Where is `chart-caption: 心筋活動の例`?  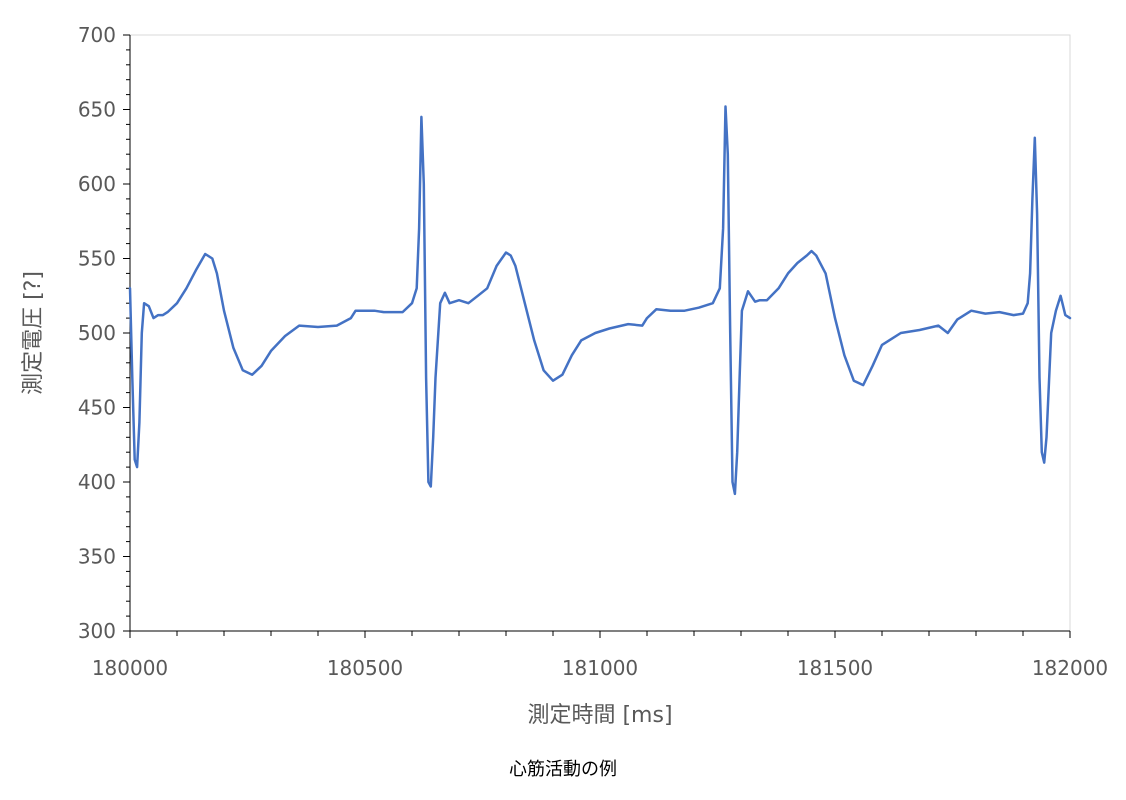 chart-caption: 心筋活動の例 is located at coordinates (563, 769).